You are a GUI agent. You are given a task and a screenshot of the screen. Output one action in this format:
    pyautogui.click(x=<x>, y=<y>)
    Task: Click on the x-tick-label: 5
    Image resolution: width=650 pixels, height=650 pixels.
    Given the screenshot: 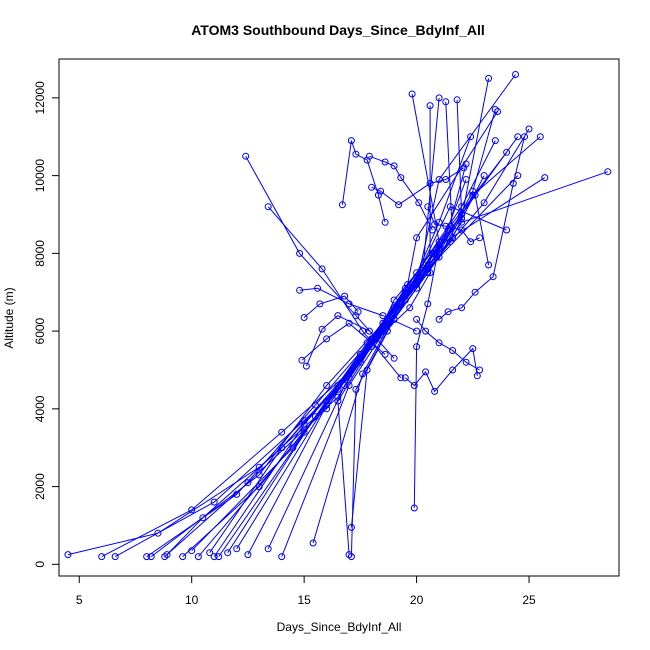 What is the action you would take?
    pyautogui.click(x=79, y=600)
    